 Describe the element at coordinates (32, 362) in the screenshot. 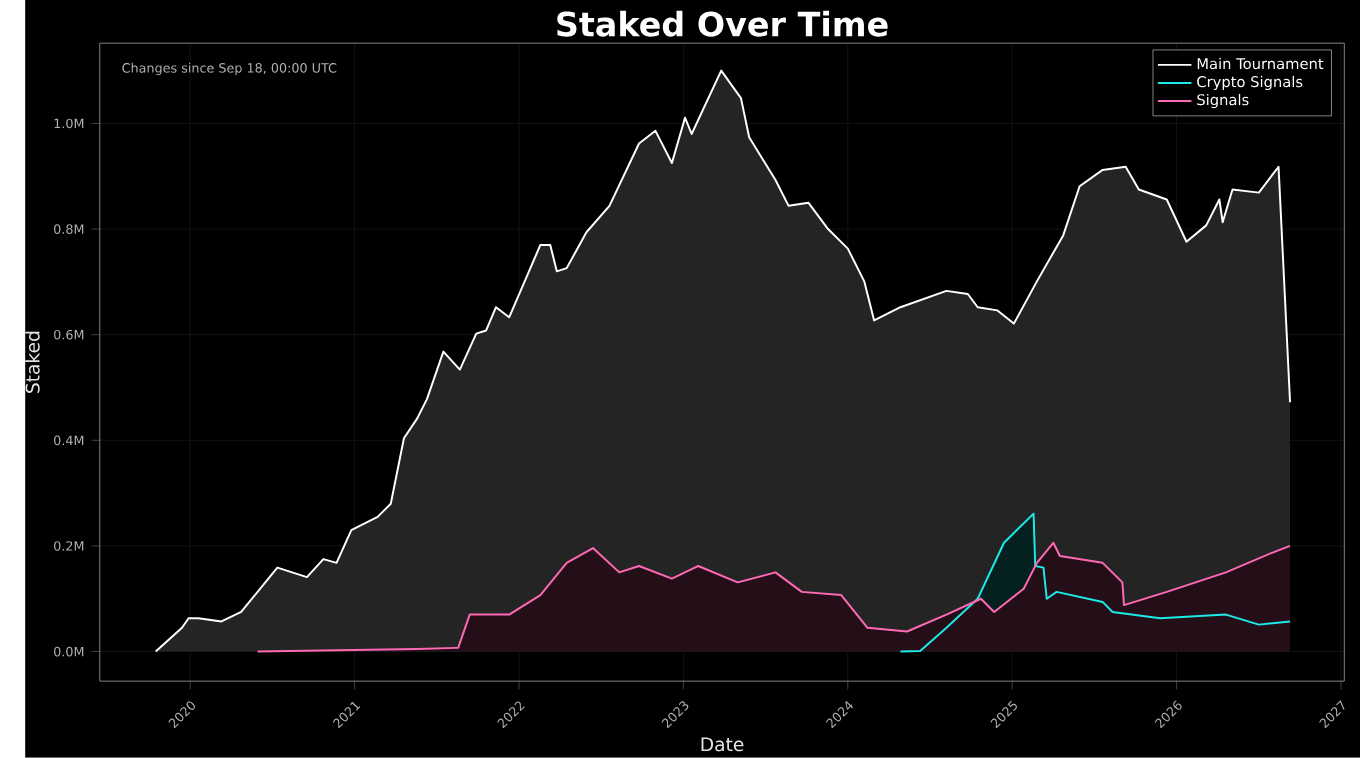

I see `y-axis-title: Staked` at that location.